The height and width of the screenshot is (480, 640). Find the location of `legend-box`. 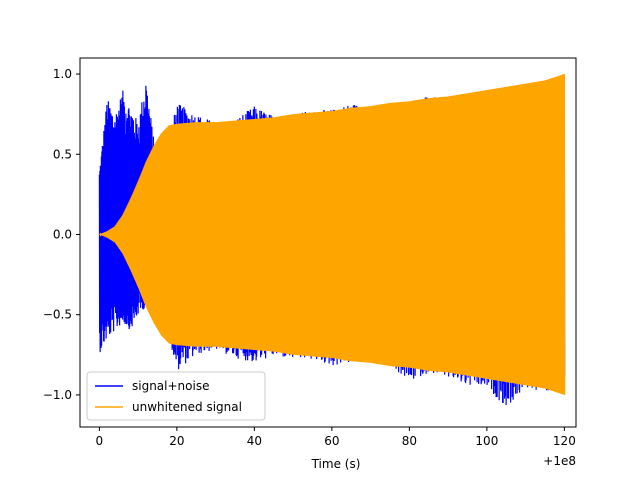

legend-box is located at coordinates (176, 396).